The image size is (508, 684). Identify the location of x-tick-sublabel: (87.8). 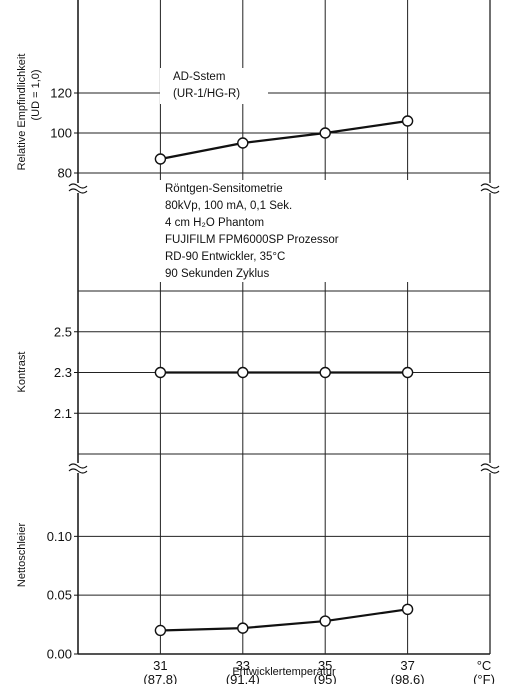
(160, 678).